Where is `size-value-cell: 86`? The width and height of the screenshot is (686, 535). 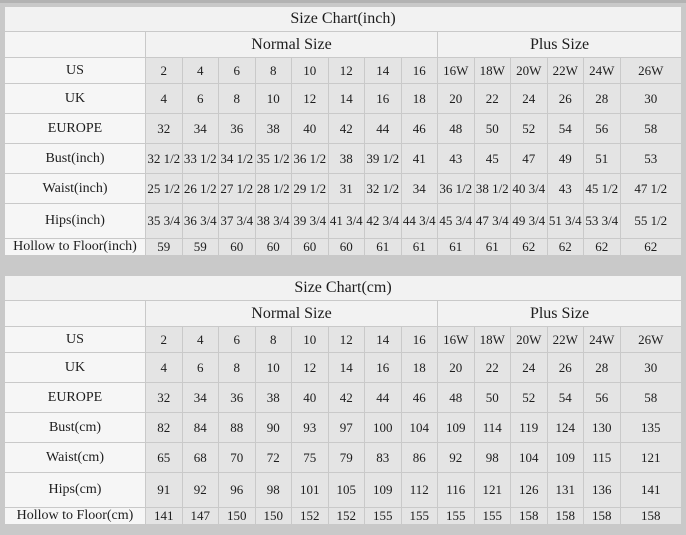 size-value-cell: 86 is located at coordinates (419, 457).